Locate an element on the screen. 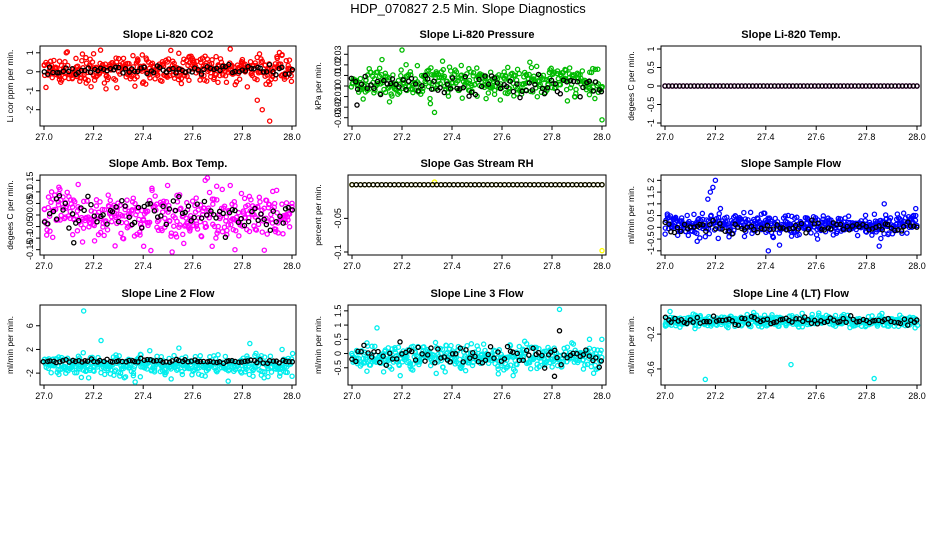 Image resolution: width=936 pixels, height=540 pixels. panel-title: Slope Line 4 (LT) Flow is located at coordinates (791, 294).